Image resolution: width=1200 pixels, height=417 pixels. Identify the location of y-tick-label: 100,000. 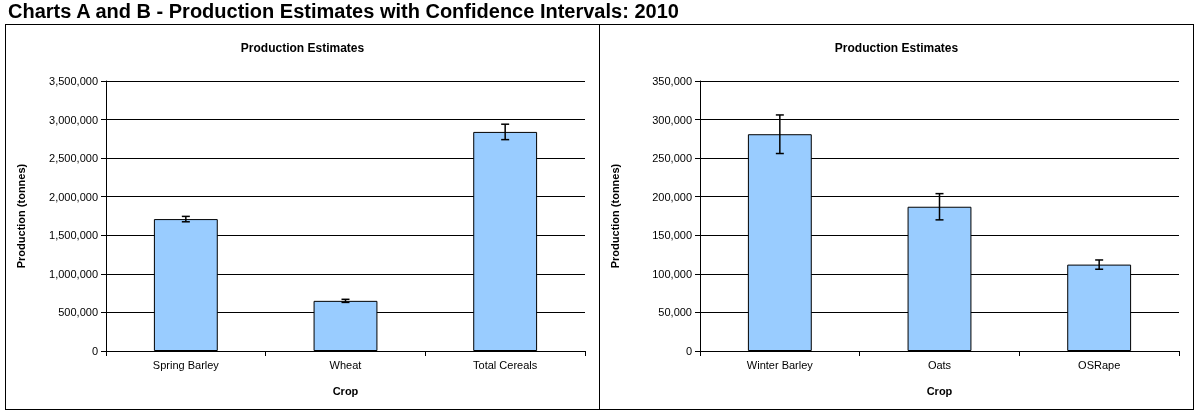
(672, 273).